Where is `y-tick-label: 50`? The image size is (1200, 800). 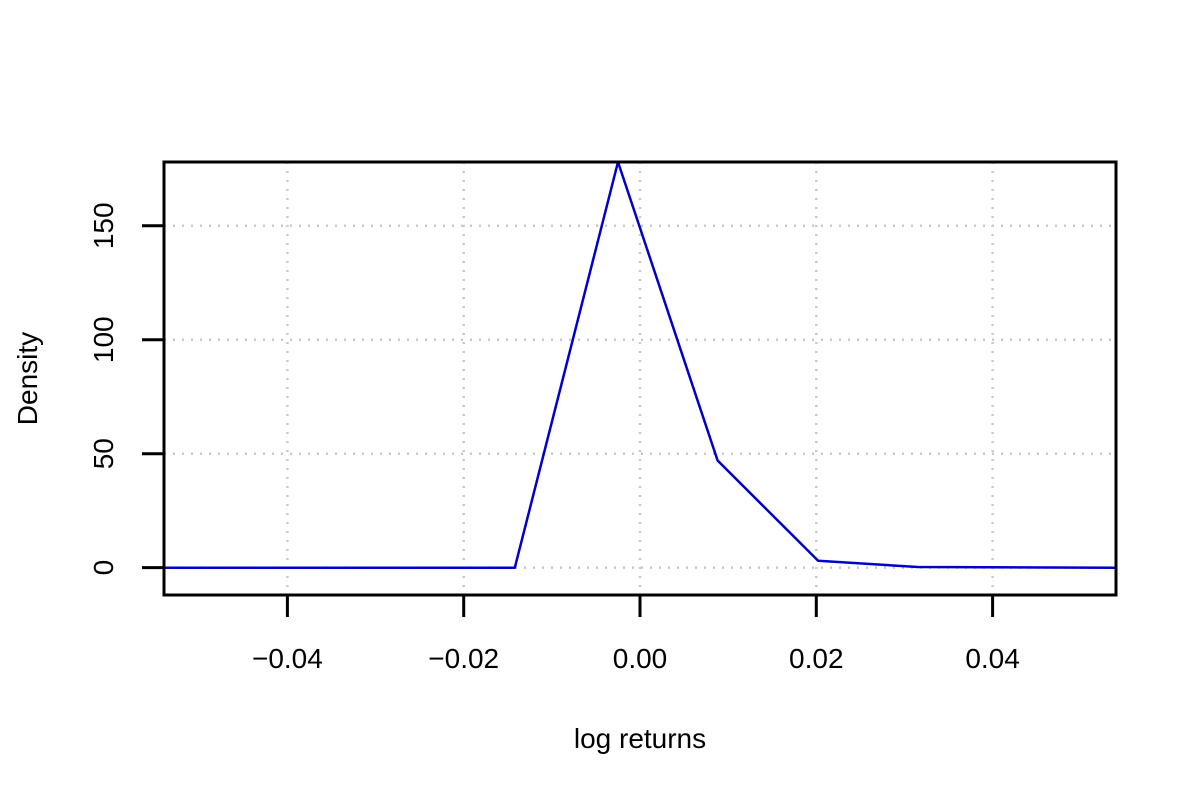 y-tick-label: 50 is located at coordinates (103, 453).